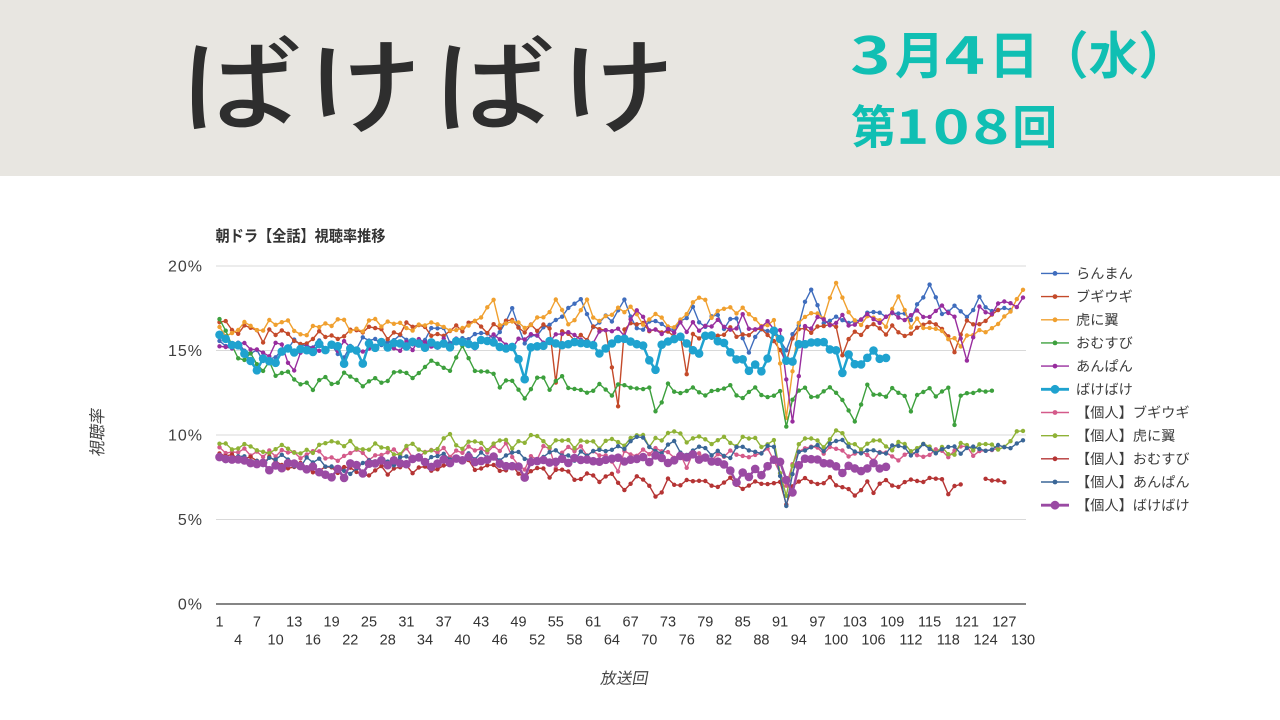  What do you see at coordinates (257, 623) in the screenshot?
I see `svg-text: 7` at bounding box center [257, 623].